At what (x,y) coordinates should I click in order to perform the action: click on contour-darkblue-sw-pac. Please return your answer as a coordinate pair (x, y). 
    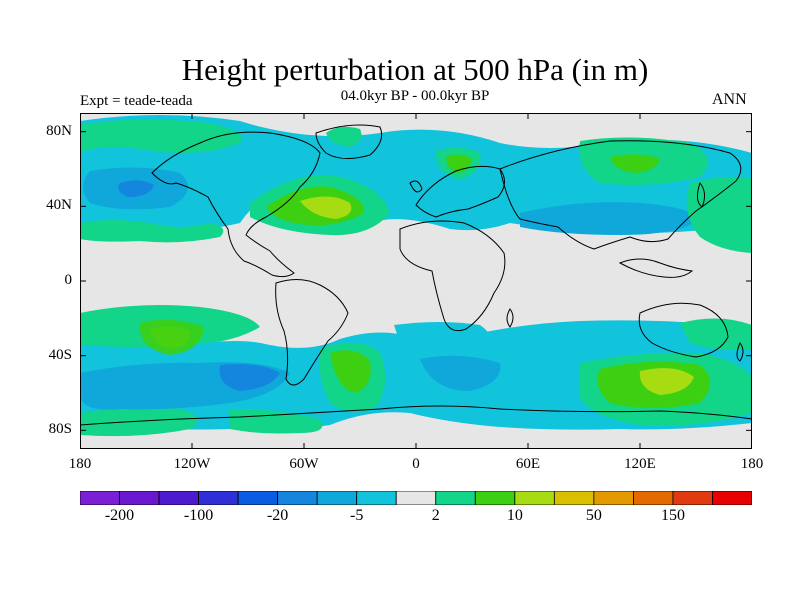
    Looking at the image, I should click on (249, 377).